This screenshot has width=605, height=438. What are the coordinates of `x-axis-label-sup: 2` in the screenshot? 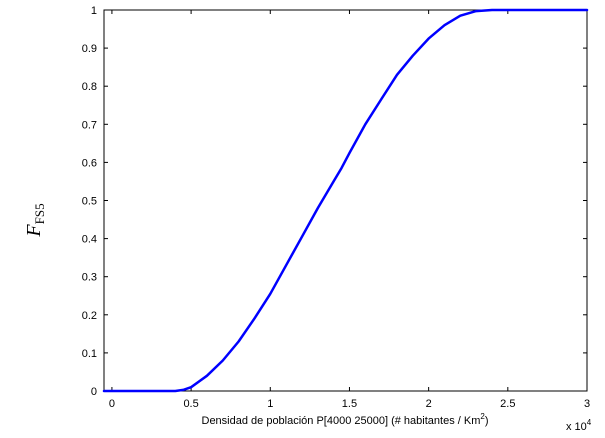 It's located at (482, 416).